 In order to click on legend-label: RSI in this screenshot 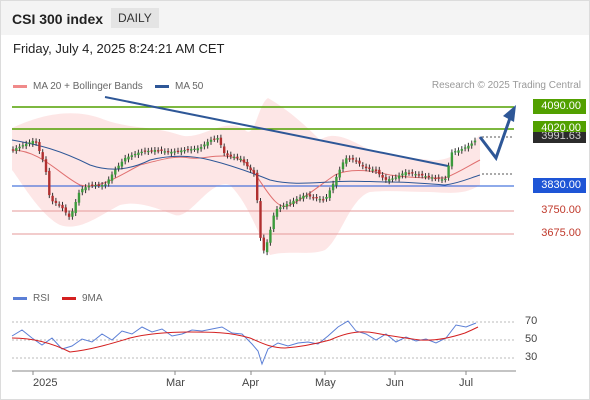, I will do `click(41, 298)`.